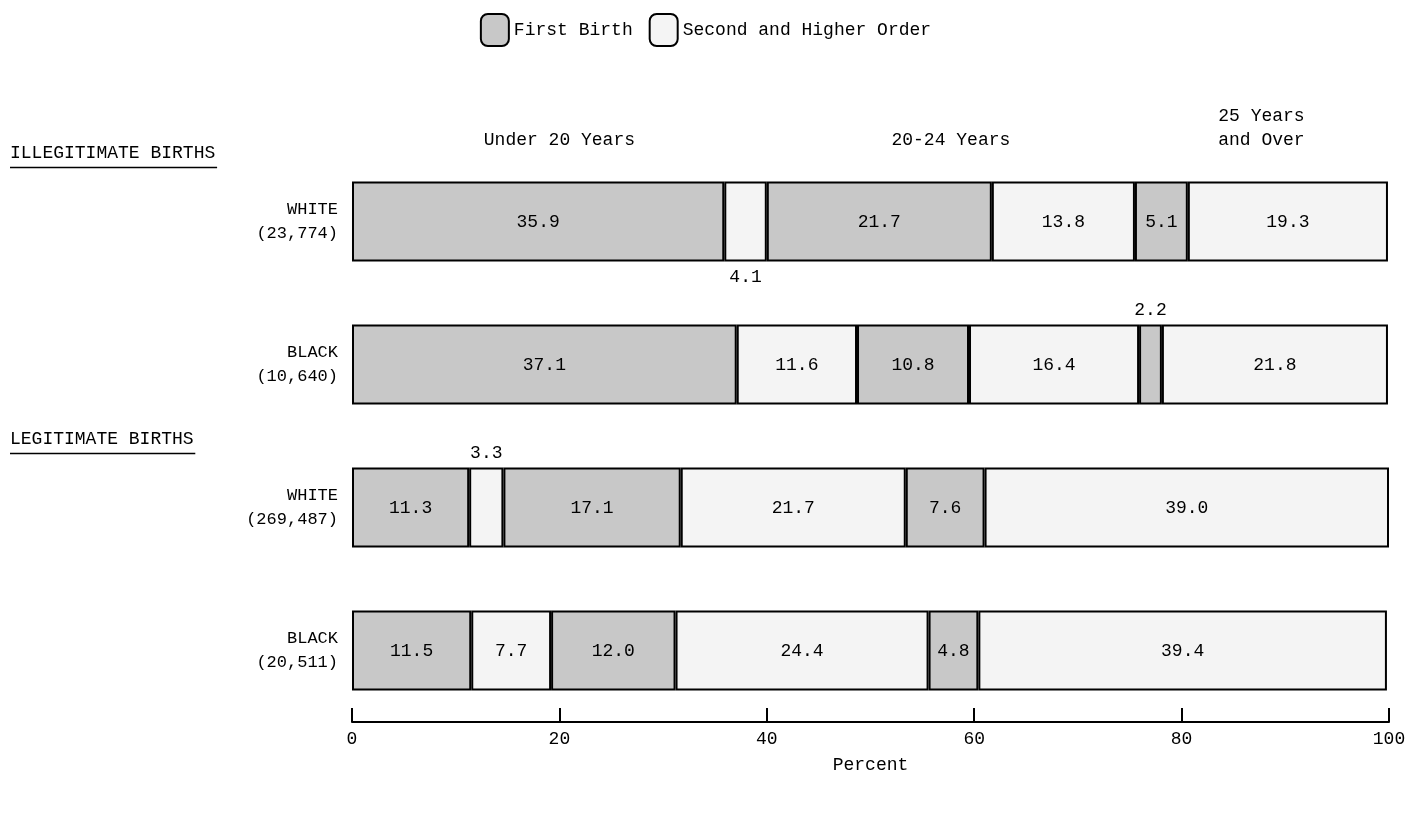 This screenshot has width=1411, height=822. Describe the element at coordinates (1063, 221) in the screenshot. I see `data-label: 13.8` at that location.